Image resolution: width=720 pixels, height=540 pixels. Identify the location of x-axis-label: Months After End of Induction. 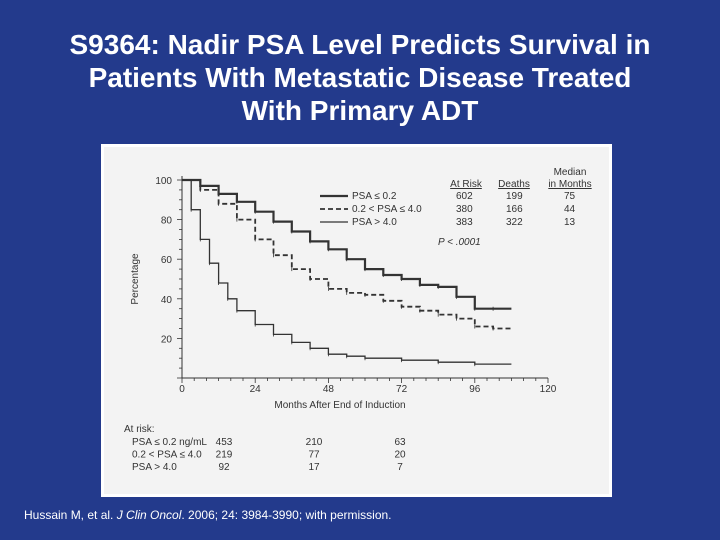
(339, 405).